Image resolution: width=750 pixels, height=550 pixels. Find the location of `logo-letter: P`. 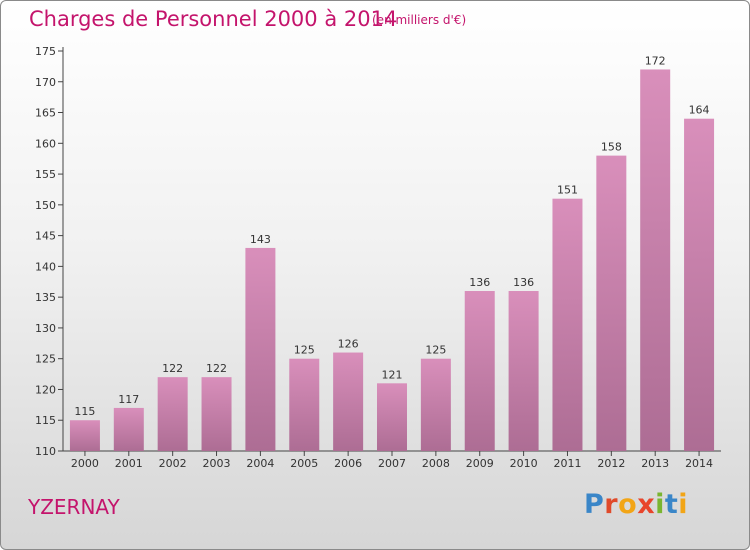

logo-letter: P is located at coordinates (594, 504).